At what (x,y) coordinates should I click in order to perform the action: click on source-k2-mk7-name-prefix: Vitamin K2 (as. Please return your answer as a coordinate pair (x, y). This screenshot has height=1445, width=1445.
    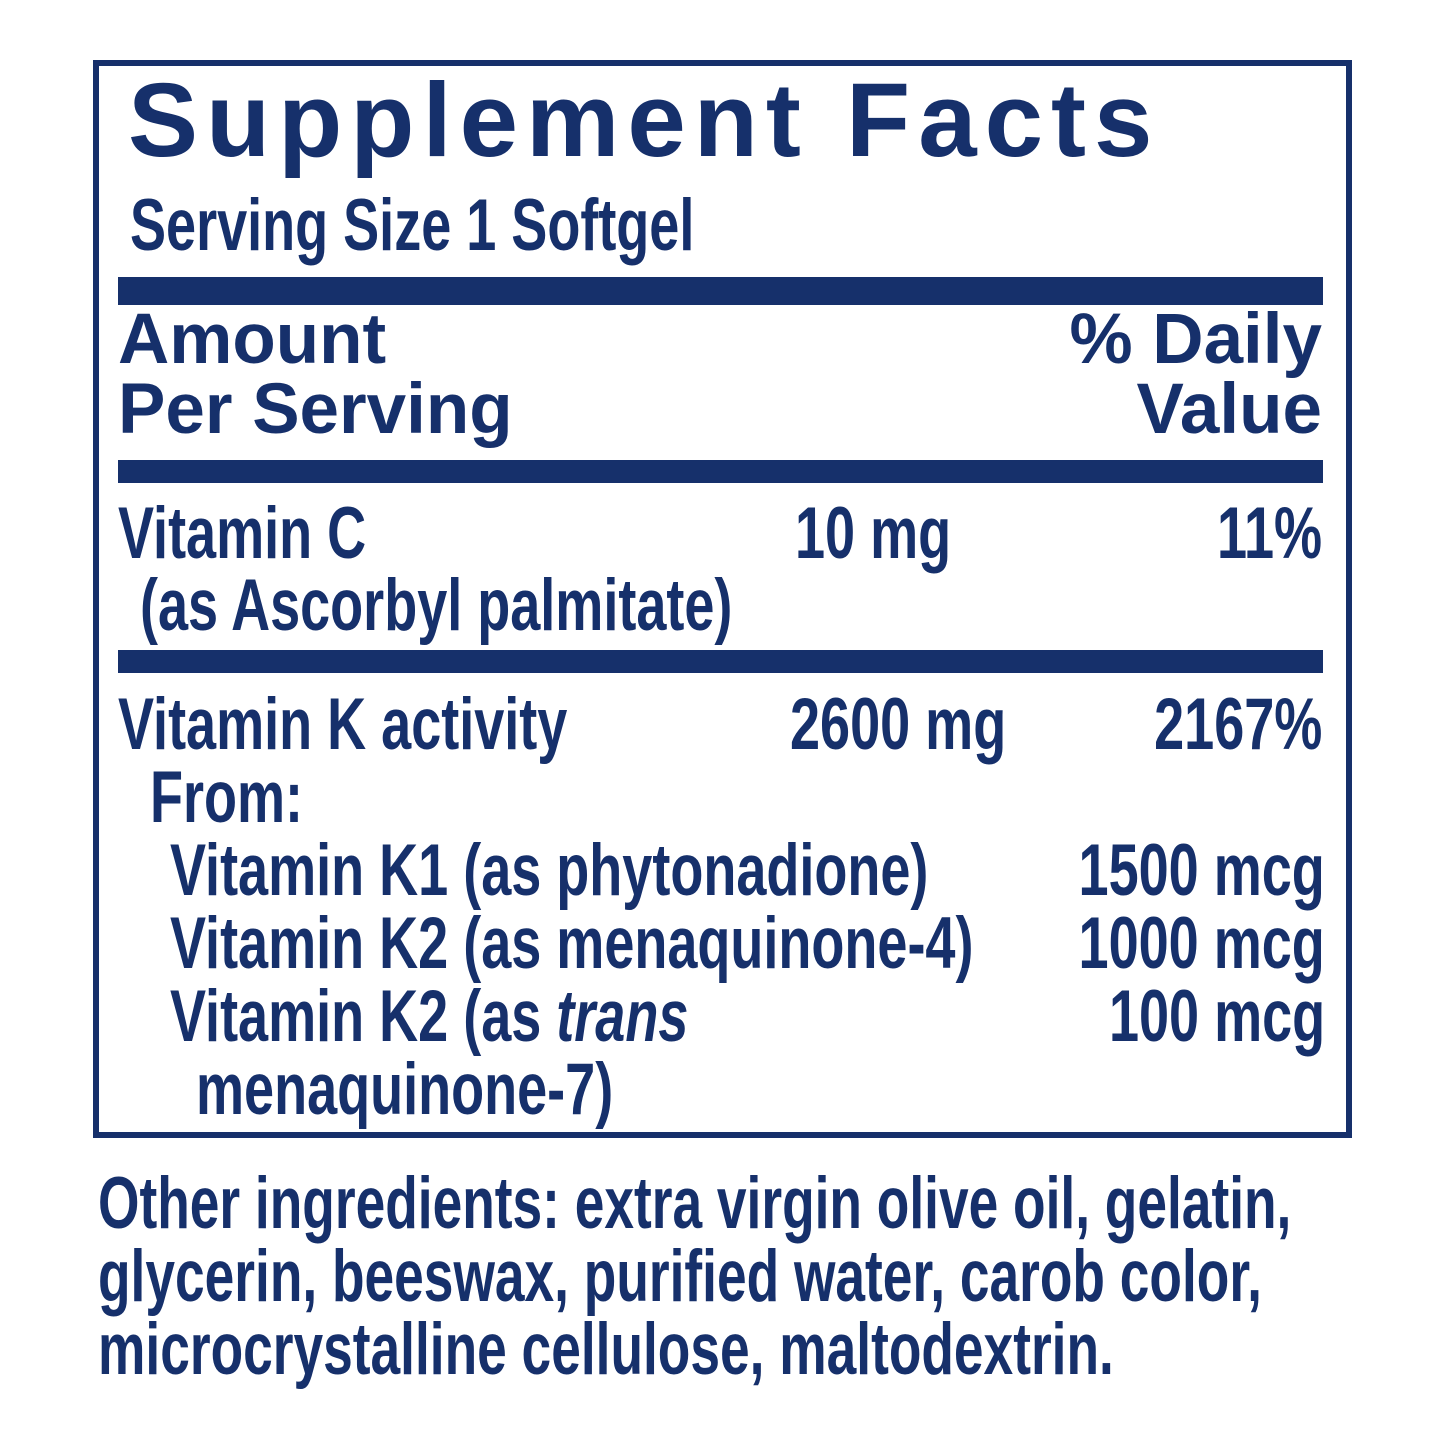
    Looking at the image, I should click on (363, 1016).